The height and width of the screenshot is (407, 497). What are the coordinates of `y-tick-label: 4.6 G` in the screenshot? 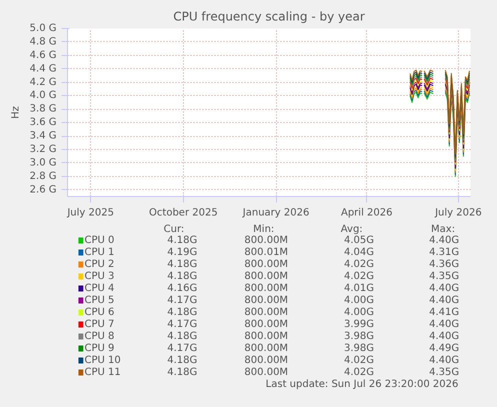 It's located at (43, 55).